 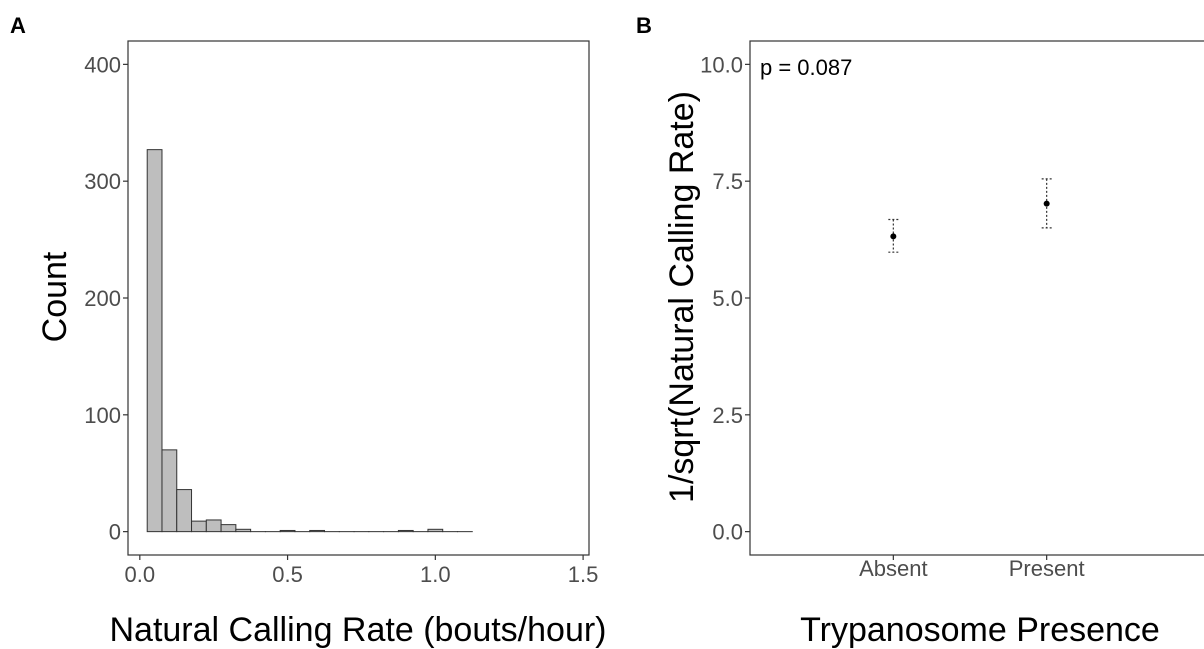 I want to click on panel-b-x-axis-title: Trypanosome Presence, so click(x=980, y=630).